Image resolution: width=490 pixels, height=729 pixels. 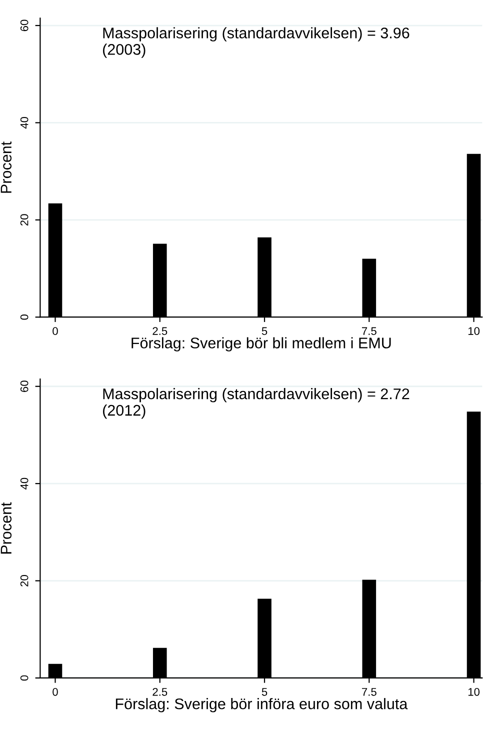 I want to click on x-axis-title: Förslag: Sverige bör införa euro som valuta, so click(x=262, y=705).